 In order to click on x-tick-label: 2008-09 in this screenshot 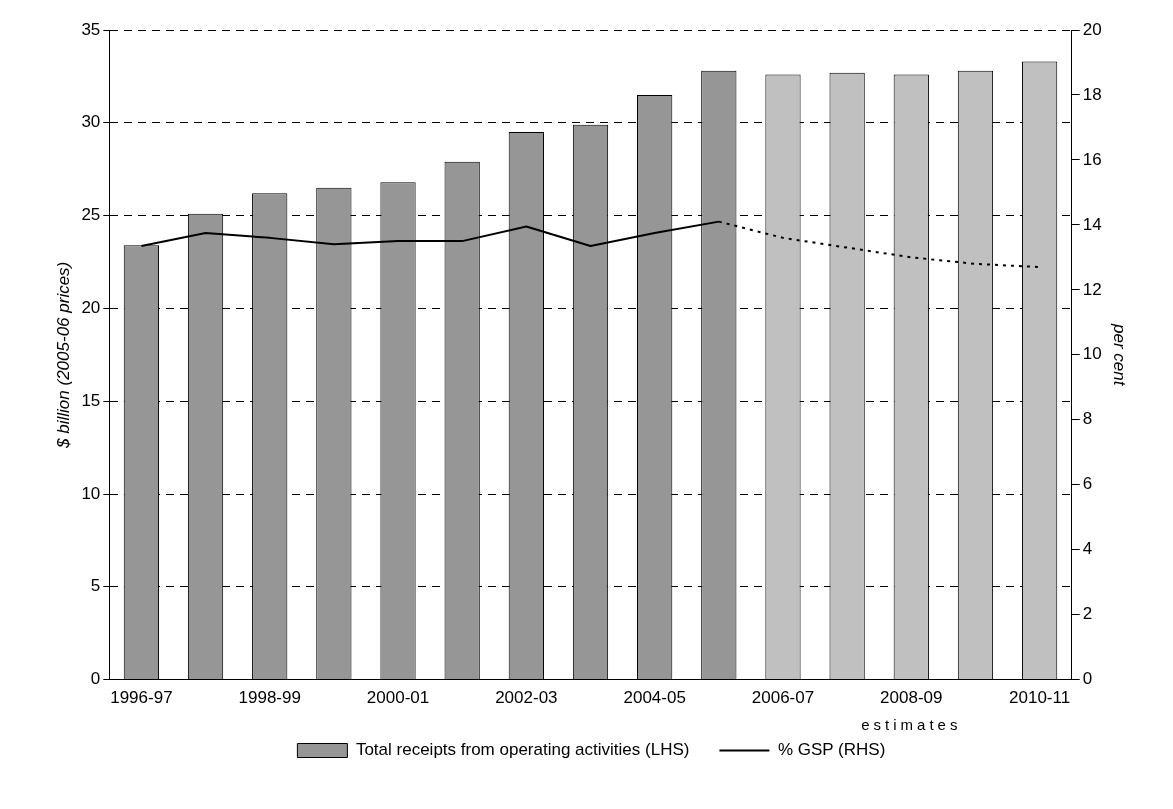, I will do `click(911, 698)`.